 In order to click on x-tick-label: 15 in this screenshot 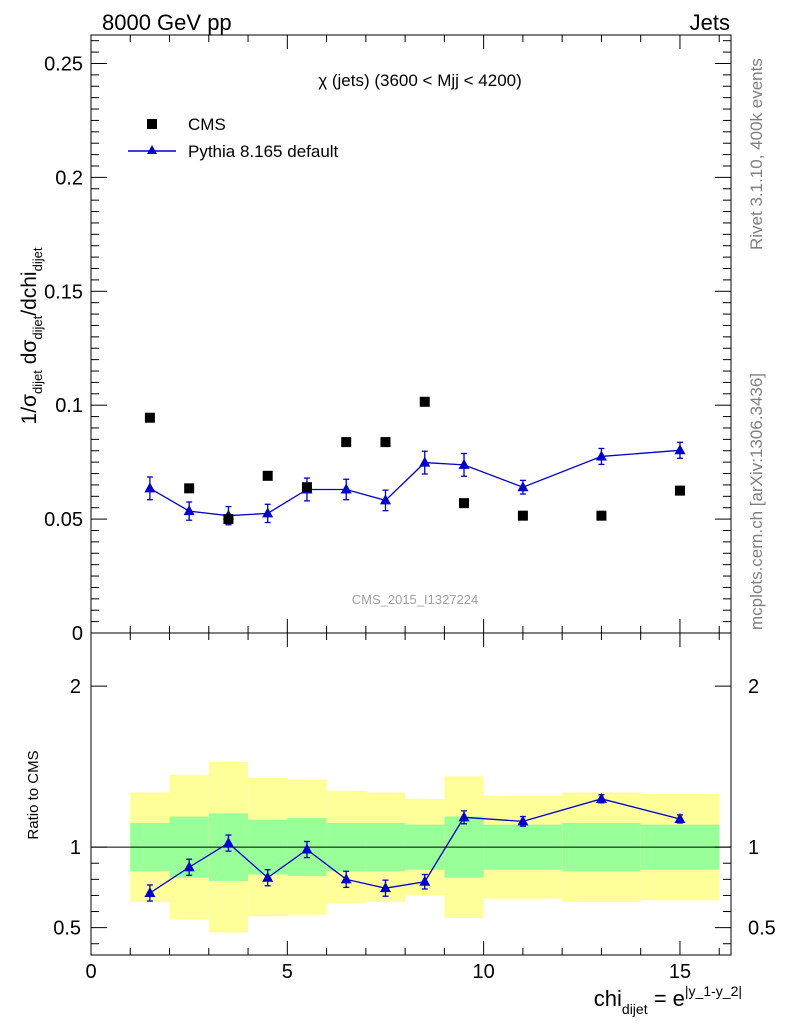, I will do `click(680, 972)`.